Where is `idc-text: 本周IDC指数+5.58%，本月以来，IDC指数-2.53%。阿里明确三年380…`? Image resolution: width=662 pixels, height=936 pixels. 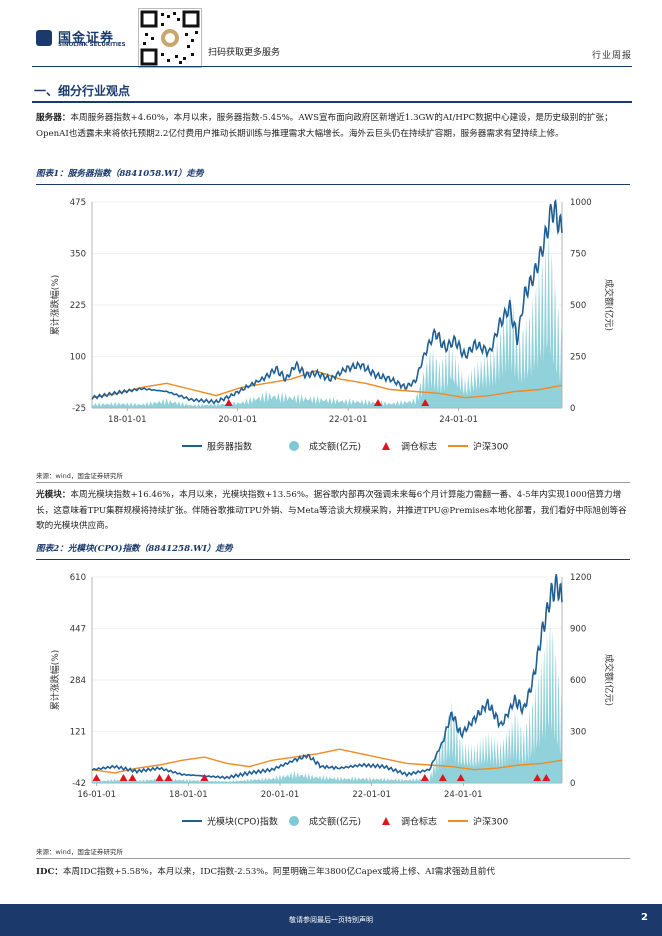 idc-text: 本周IDC指数+5.58%，本月以来，IDC指数-2.53%。阿里明确三年380… is located at coordinates (278, 872).